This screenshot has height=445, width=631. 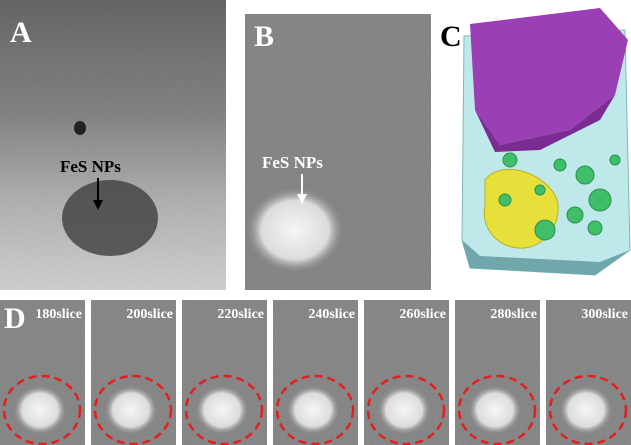 I want to click on slice-label: 180slice, so click(x=58, y=314).